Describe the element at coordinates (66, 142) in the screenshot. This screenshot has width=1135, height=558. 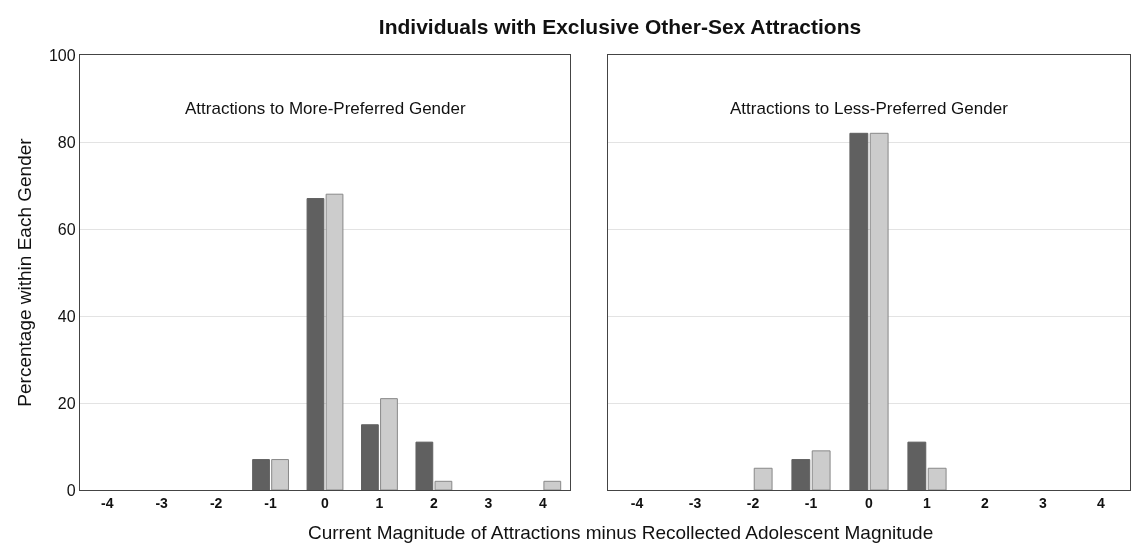
I see `y-tick-label: 80` at that location.